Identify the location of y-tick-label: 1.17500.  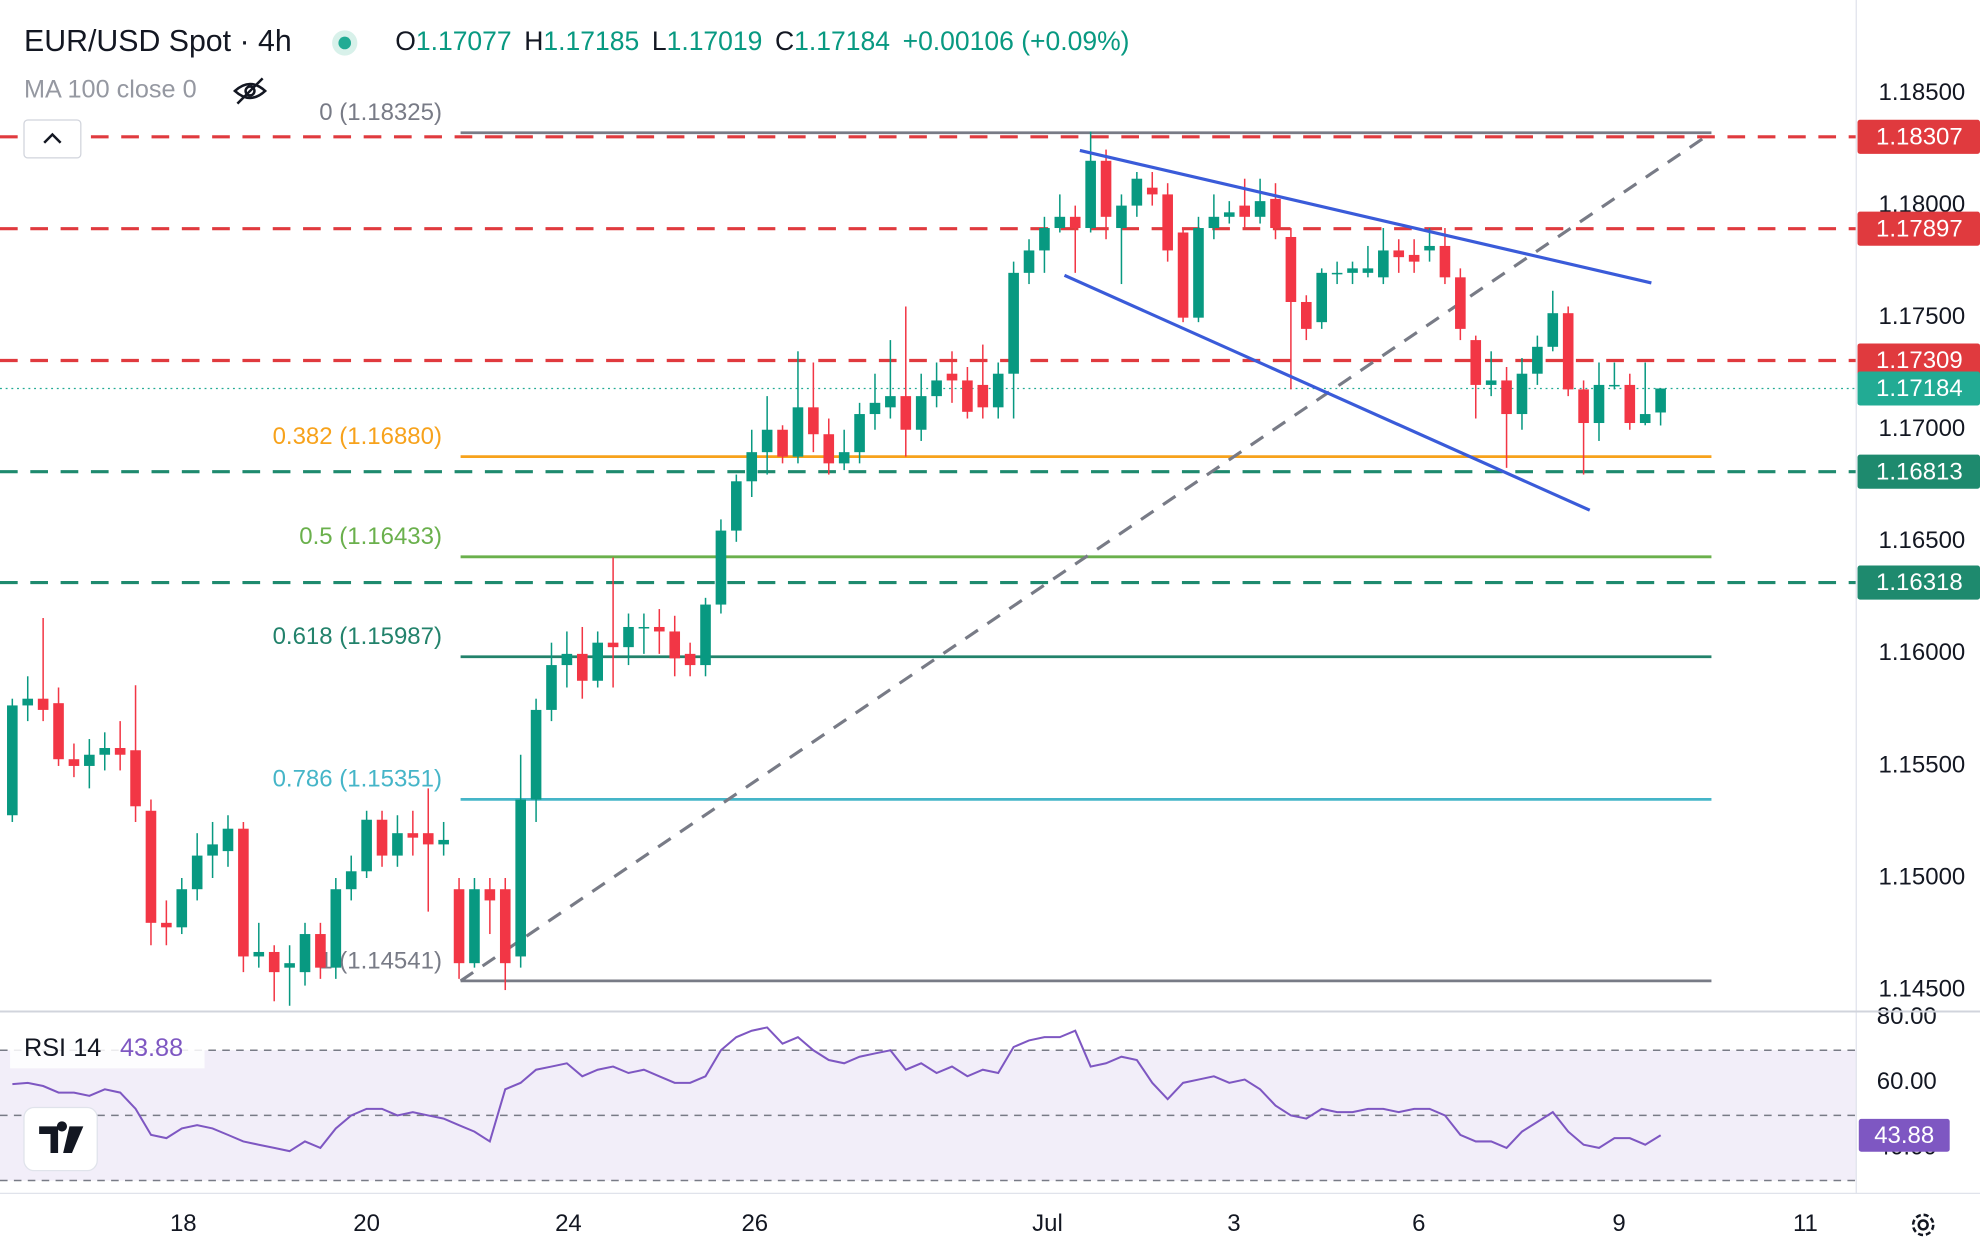
(1922, 316).